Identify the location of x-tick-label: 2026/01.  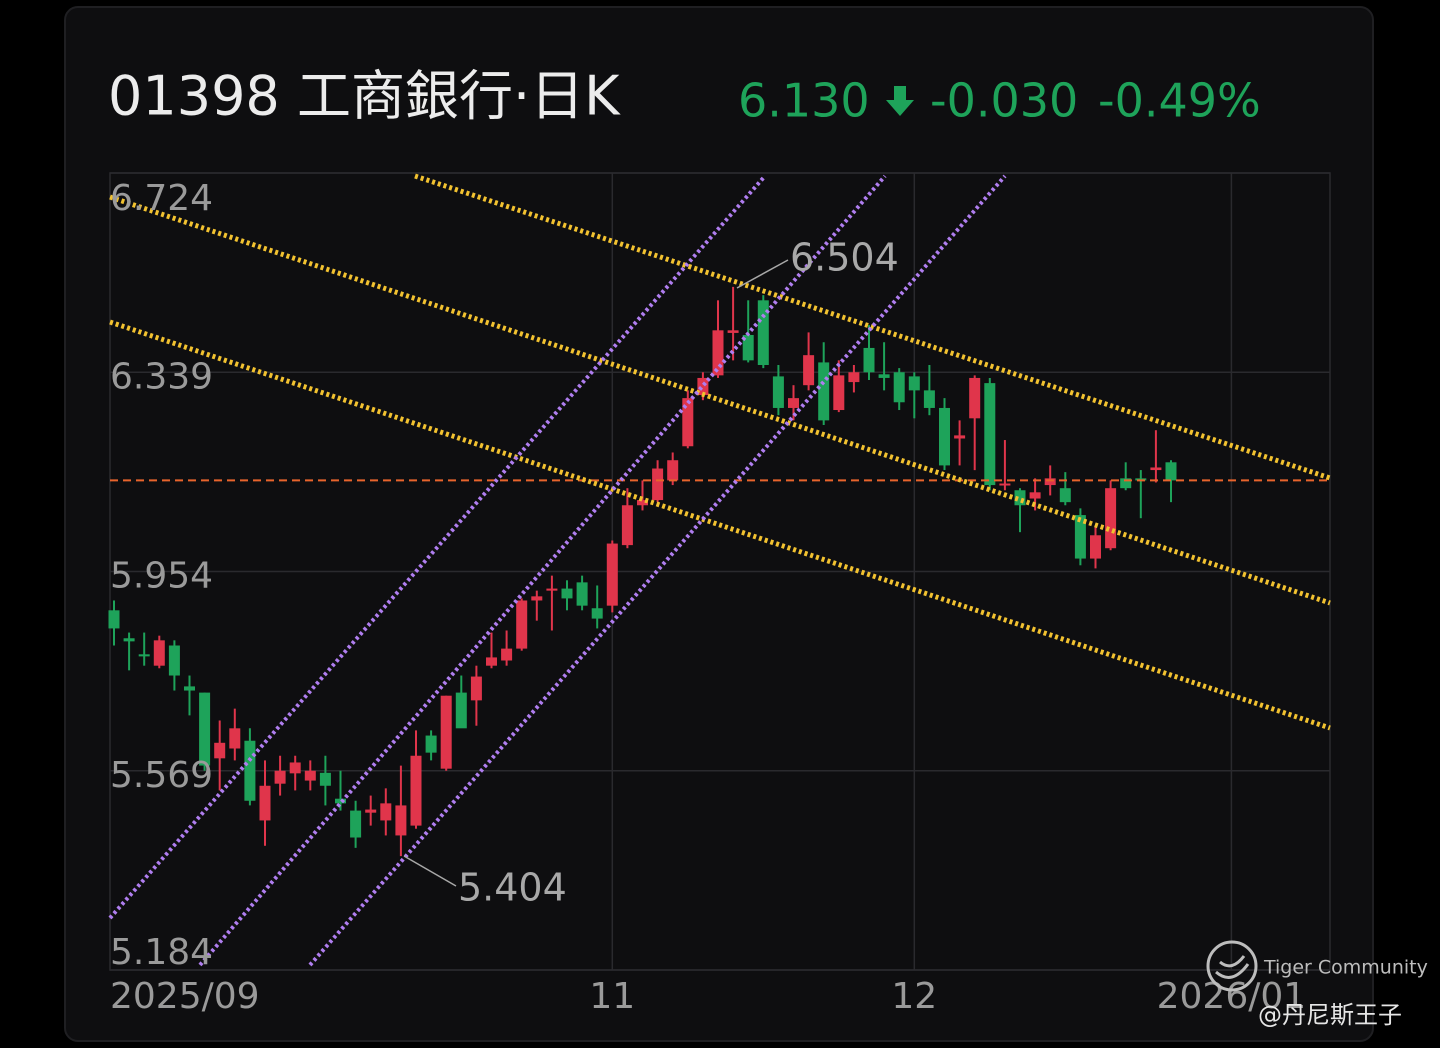
(1232, 996).